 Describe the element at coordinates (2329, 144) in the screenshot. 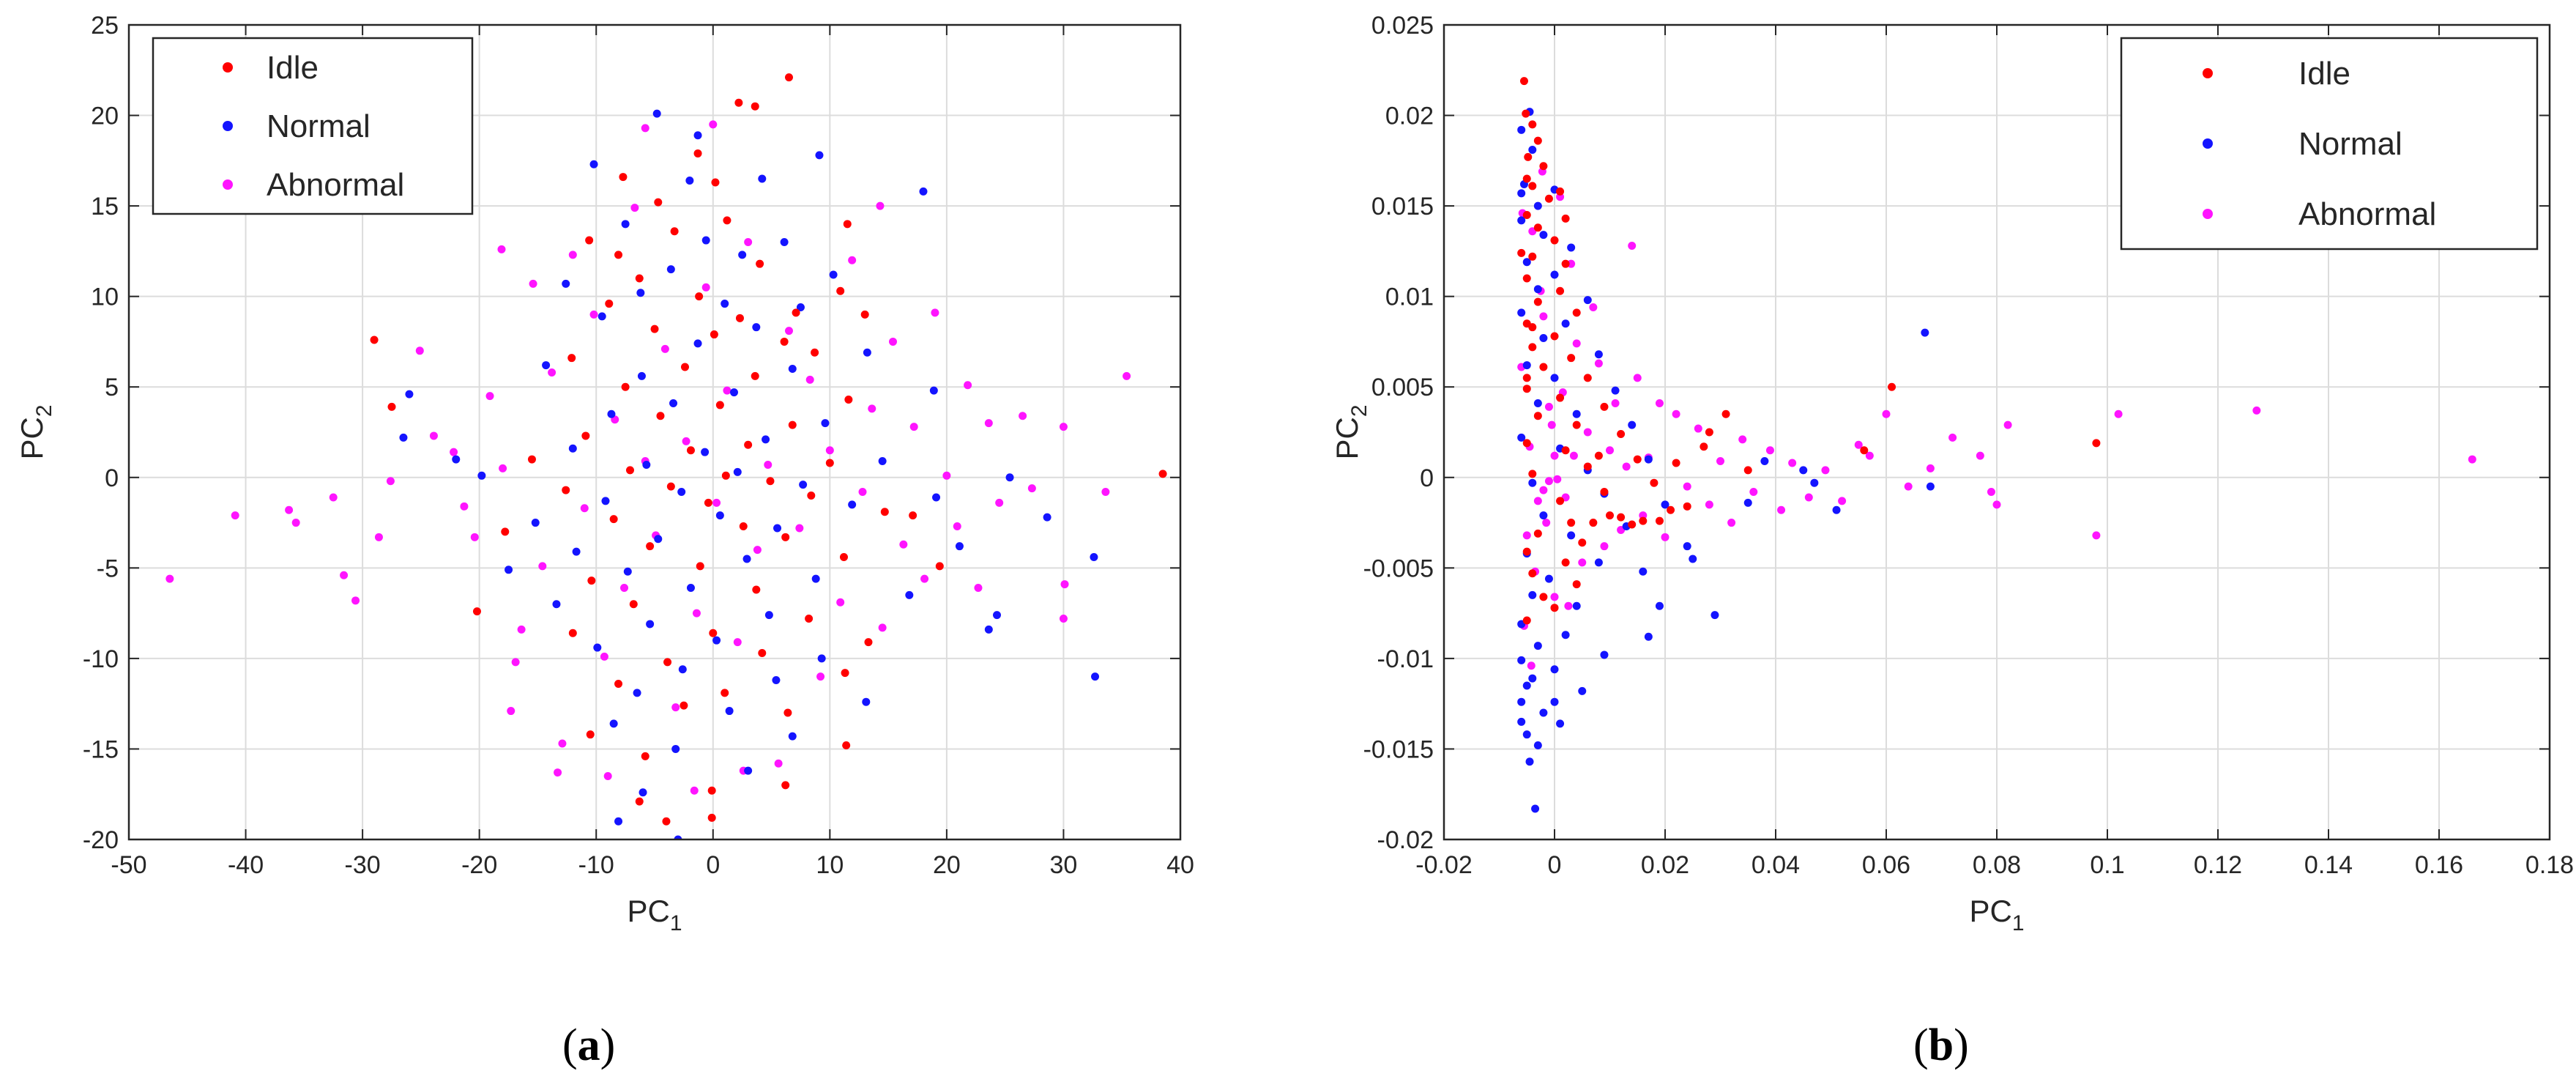

I see `legend-b: Idle Normal Abnormal` at that location.